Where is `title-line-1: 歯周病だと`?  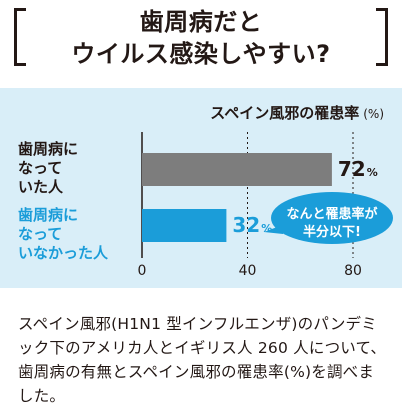 title-line-1: 歯周病だと is located at coordinates (201, 22).